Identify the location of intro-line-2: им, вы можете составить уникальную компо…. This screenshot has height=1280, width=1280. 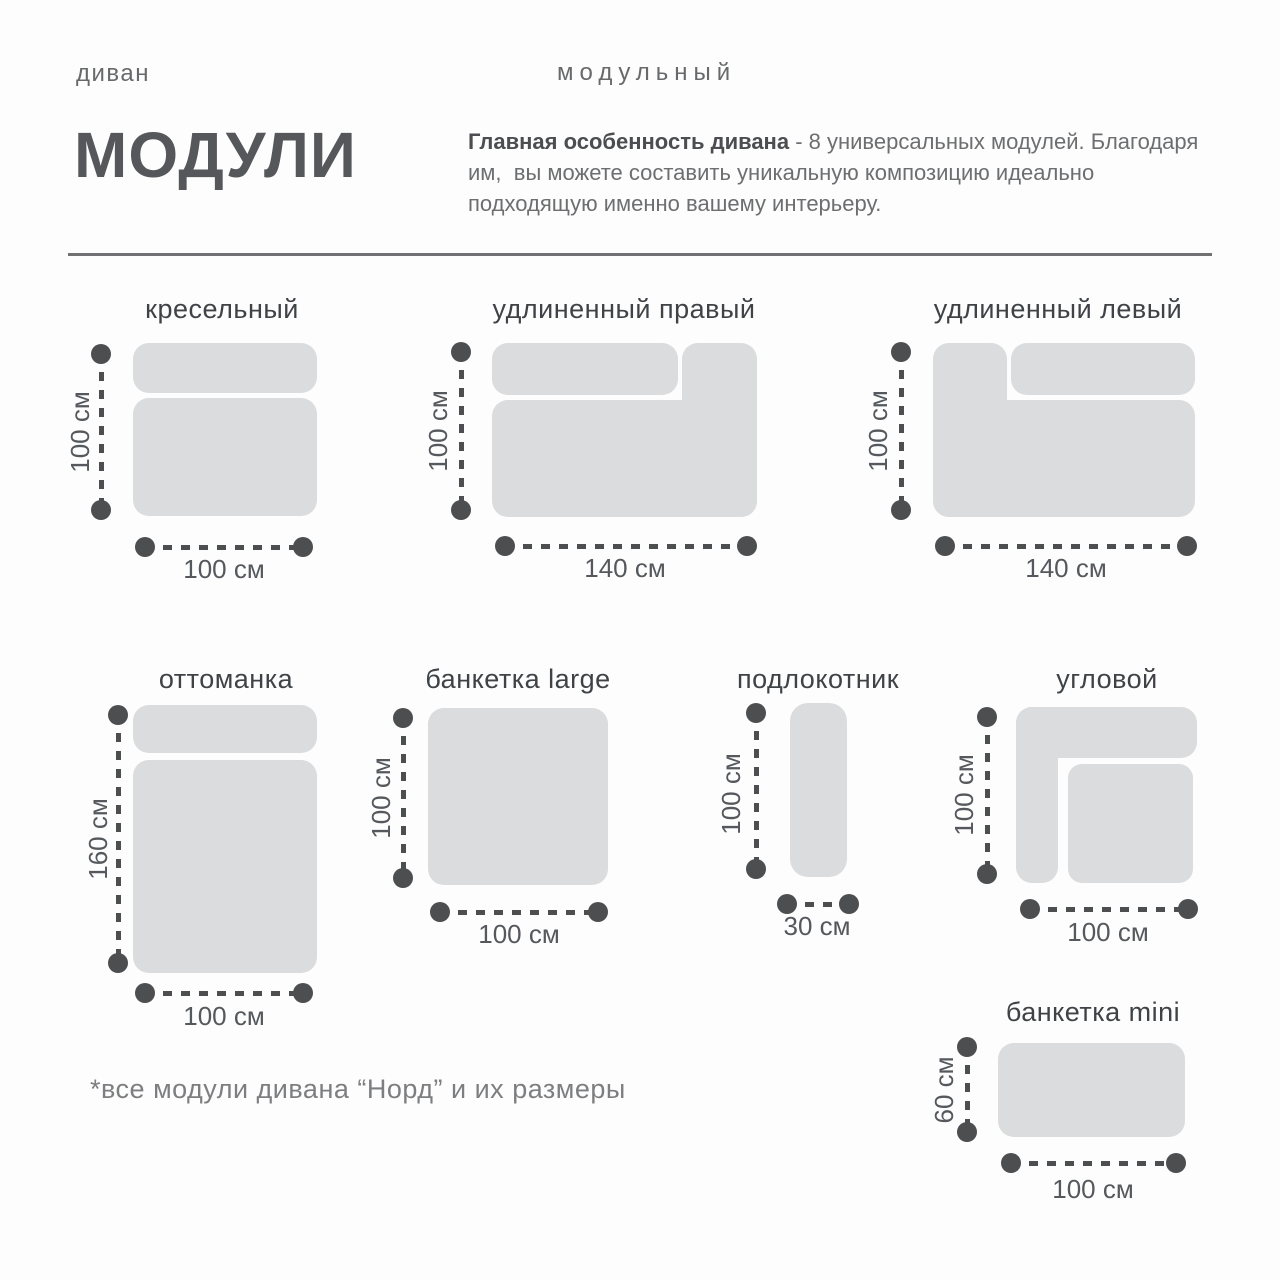
(781, 172).